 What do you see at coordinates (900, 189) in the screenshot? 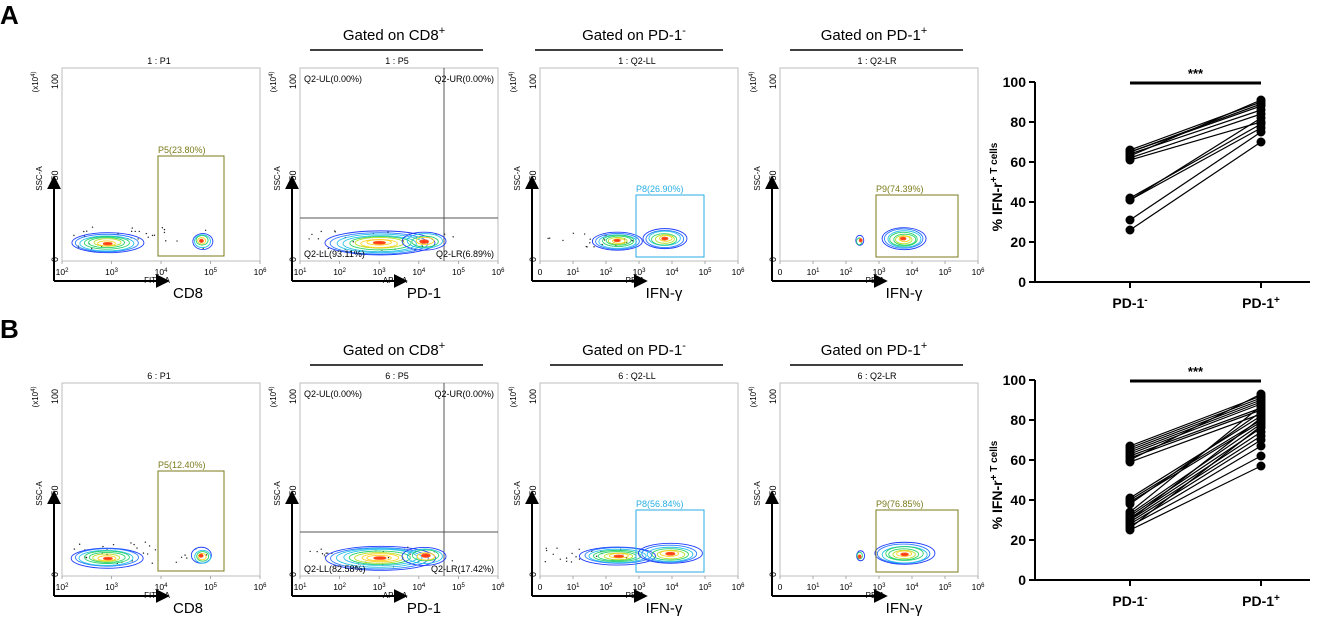
I see `gate-label: P9(74.39%)` at bounding box center [900, 189].